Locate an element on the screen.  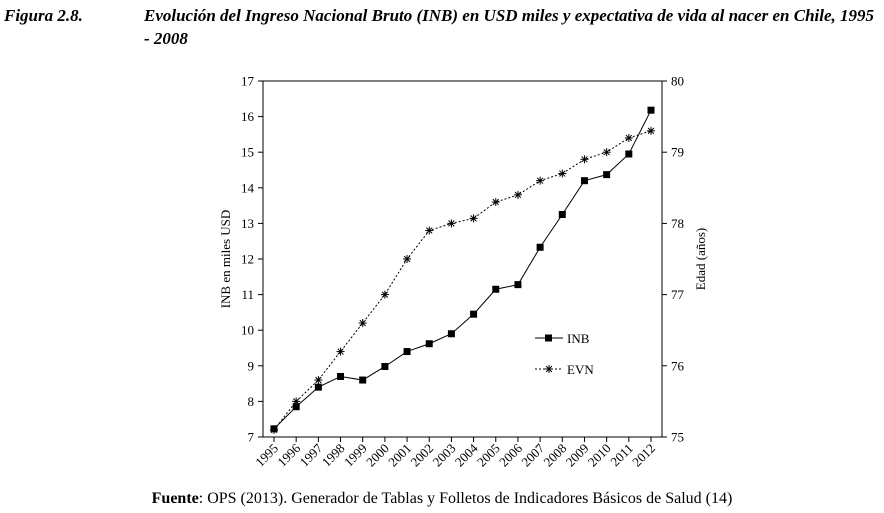
legend-evn-marker is located at coordinates (549, 369).